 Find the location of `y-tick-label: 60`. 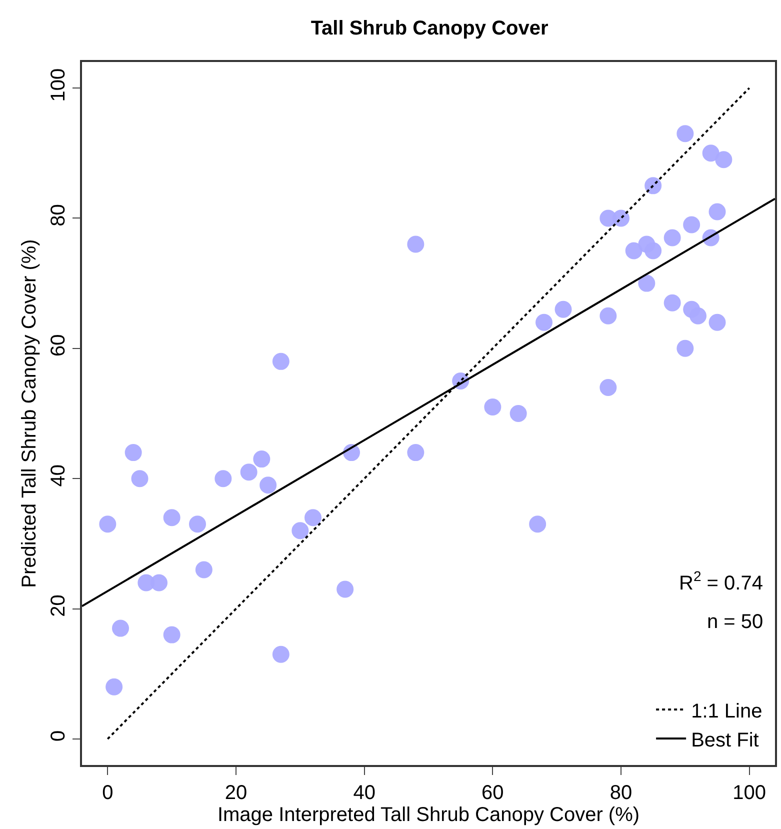

y-tick-label: 60 is located at coordinates (58, 345).